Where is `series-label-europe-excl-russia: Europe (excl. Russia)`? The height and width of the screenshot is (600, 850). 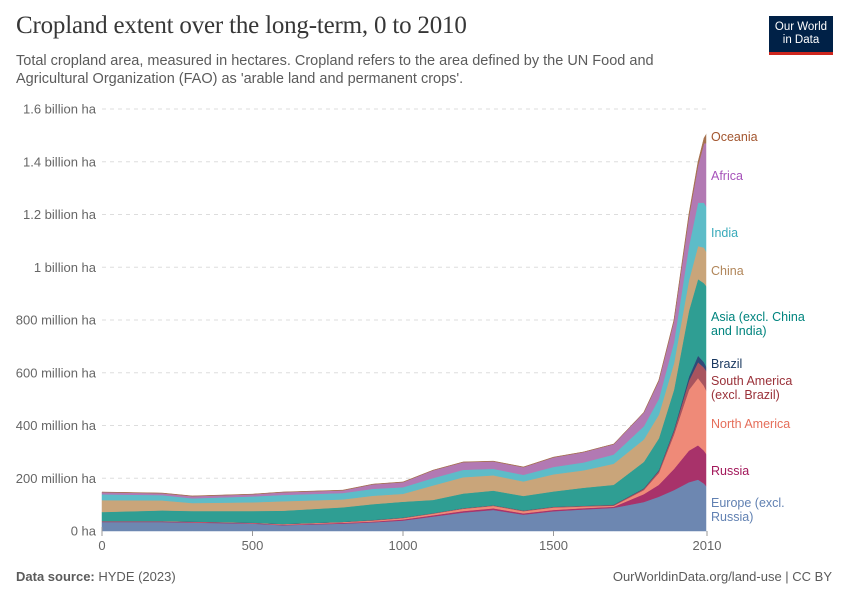
series-label-europe-excl-russia: Europe (excl. Russia) is located at coordinates (748, 510).